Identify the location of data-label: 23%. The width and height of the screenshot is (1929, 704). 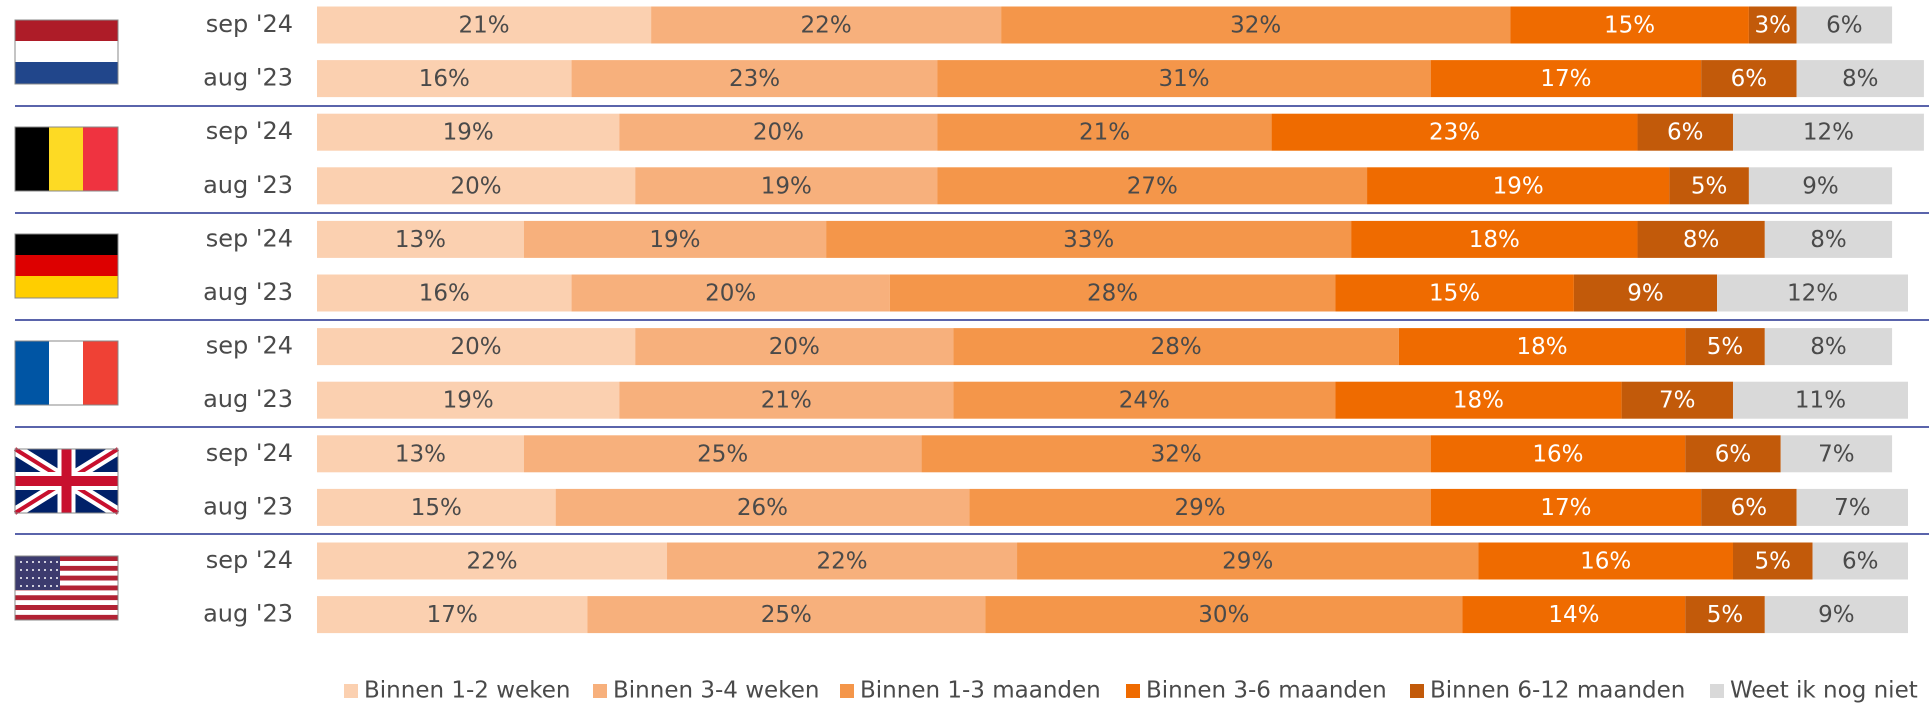
(1454, 133).